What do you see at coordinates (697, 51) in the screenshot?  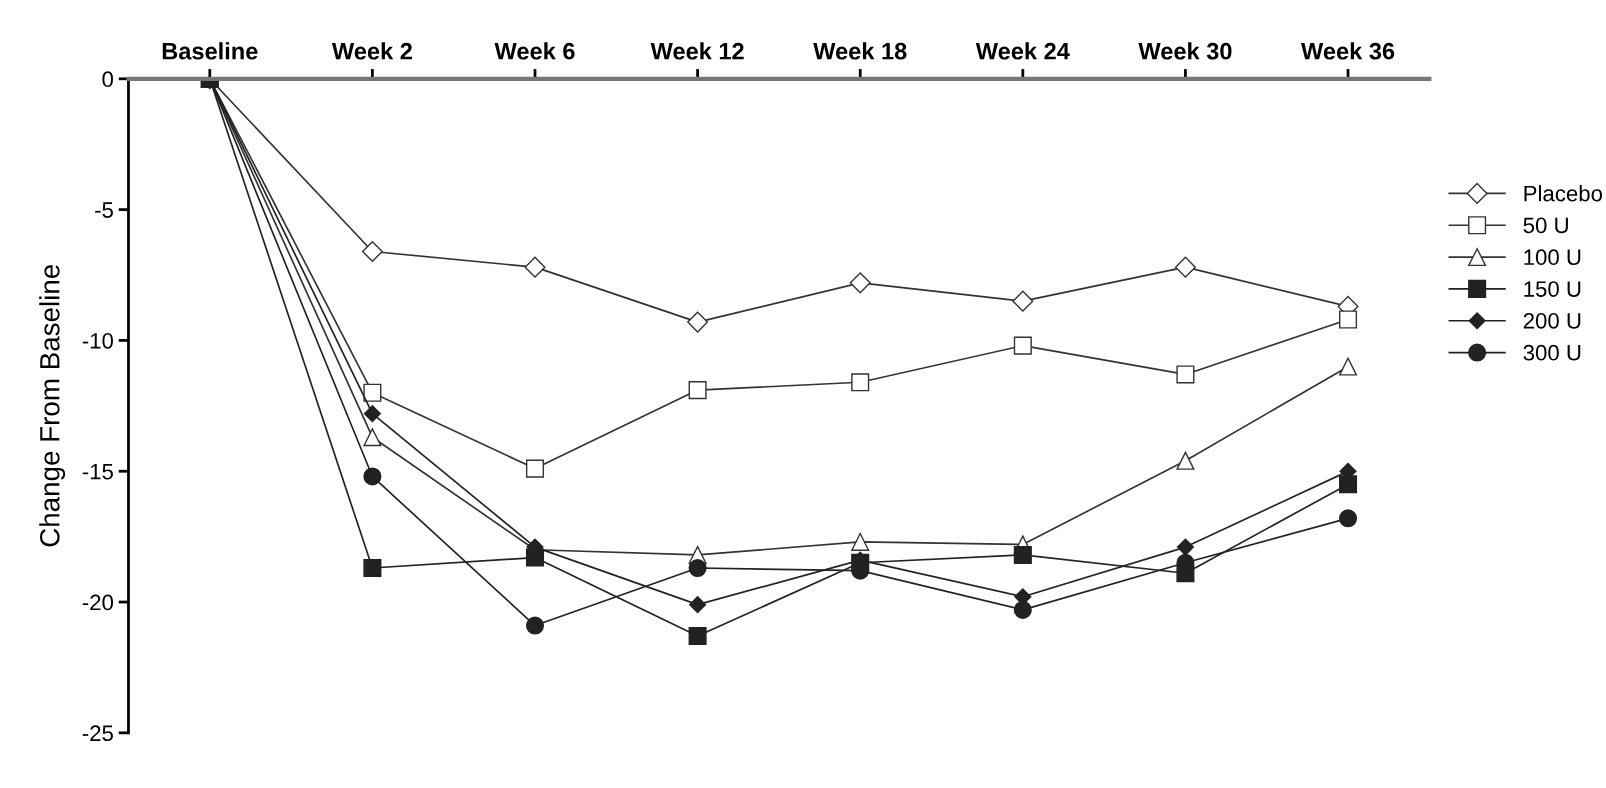 I see `x-tick-label: Week 12` at bounding box center [697, 51].